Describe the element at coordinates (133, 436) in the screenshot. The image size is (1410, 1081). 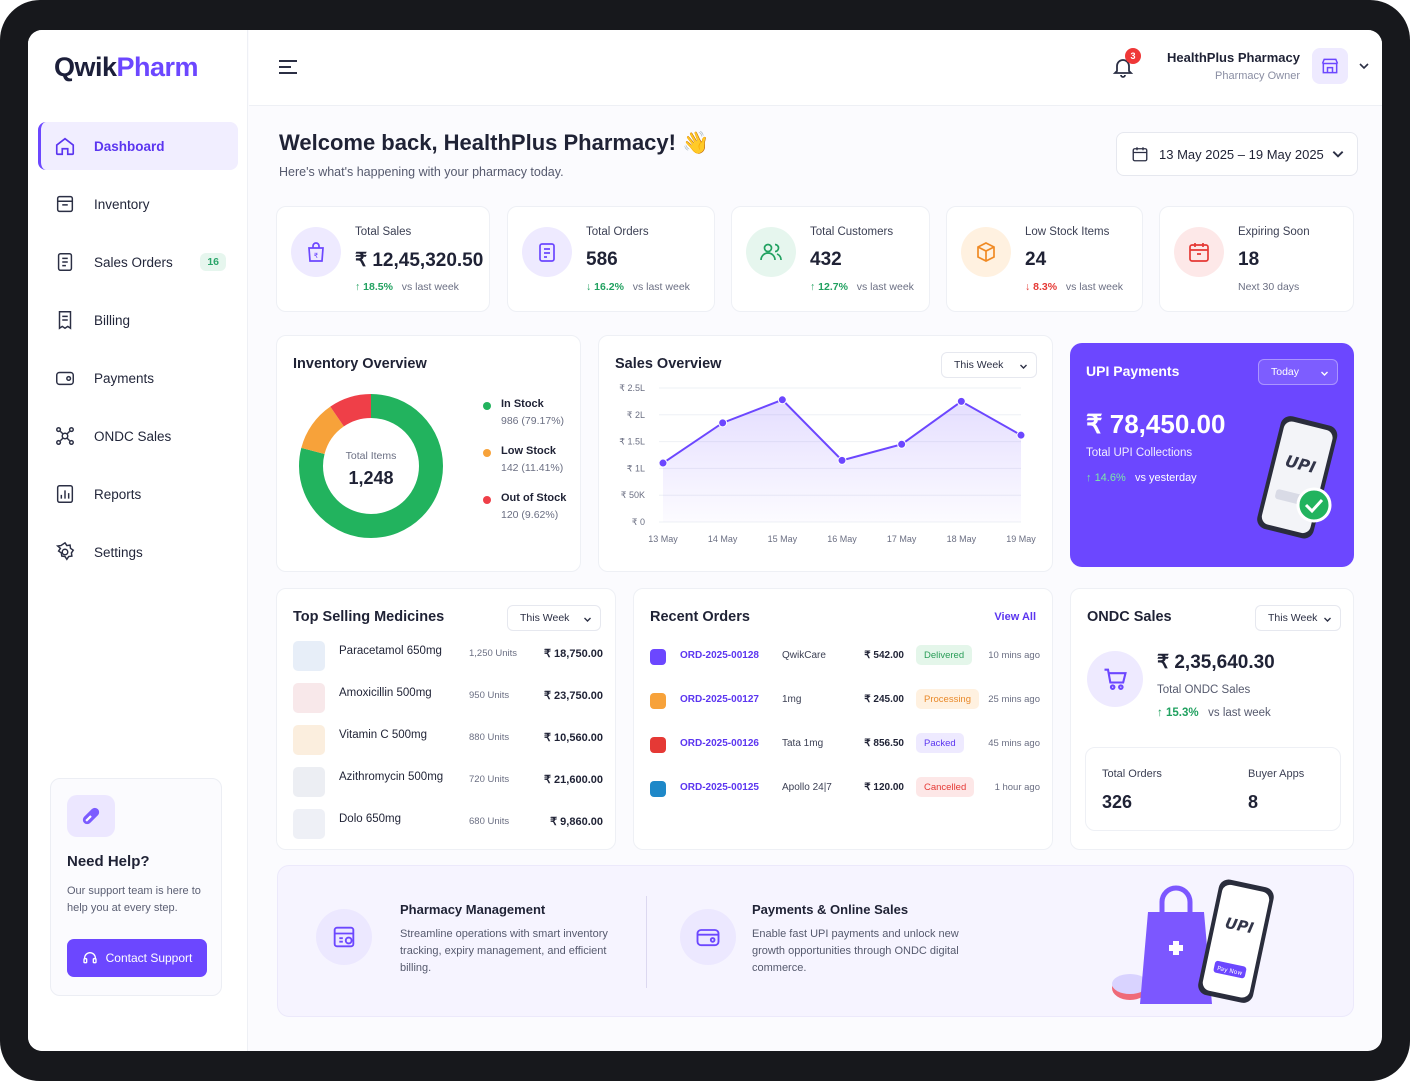
I see `sidebar-item-label: ONDC Sales` at that location.